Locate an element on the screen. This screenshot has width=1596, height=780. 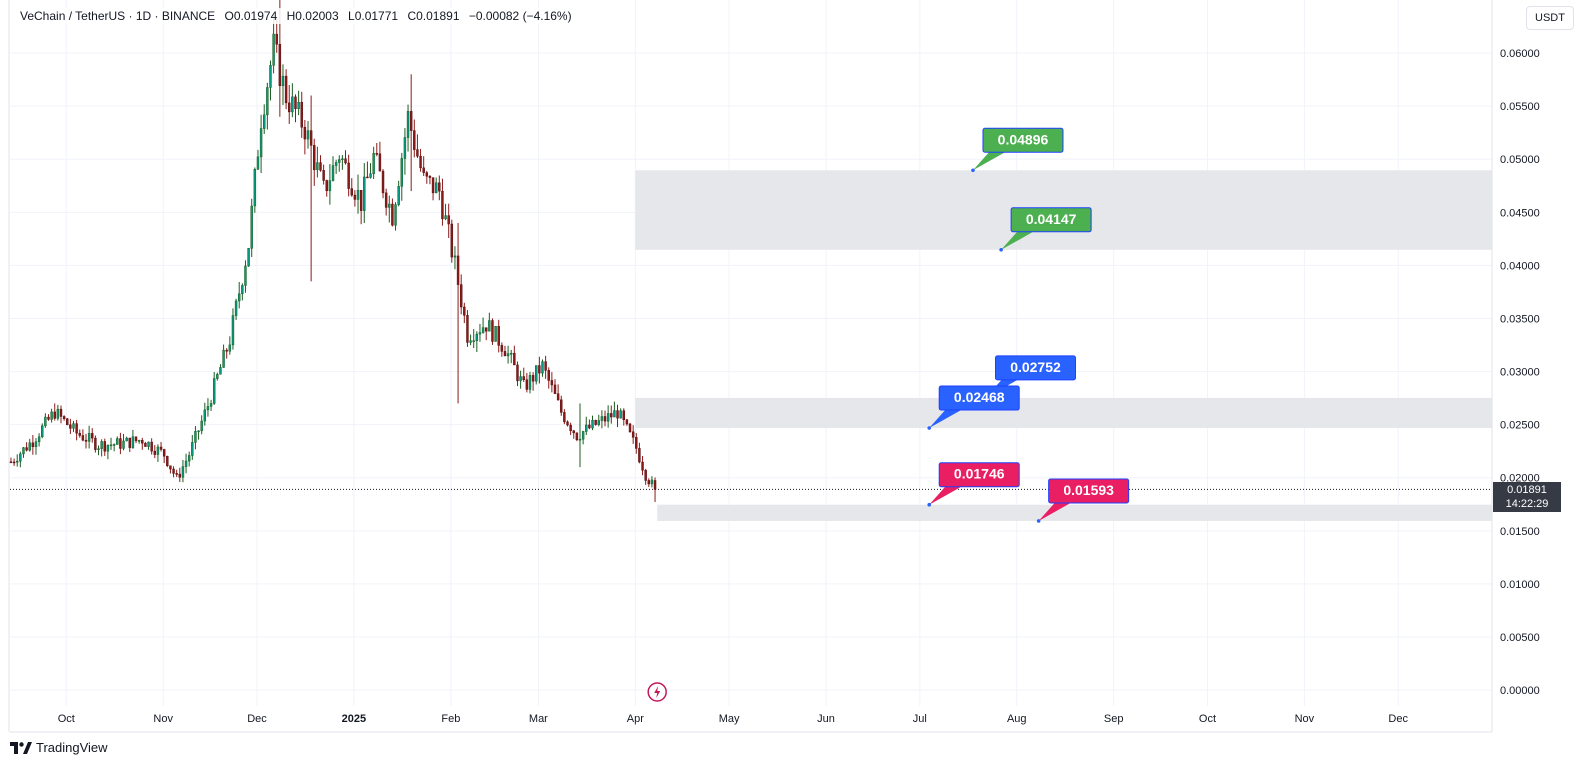
price-callout: 0.04147 is located at coordinates (1045, 229).